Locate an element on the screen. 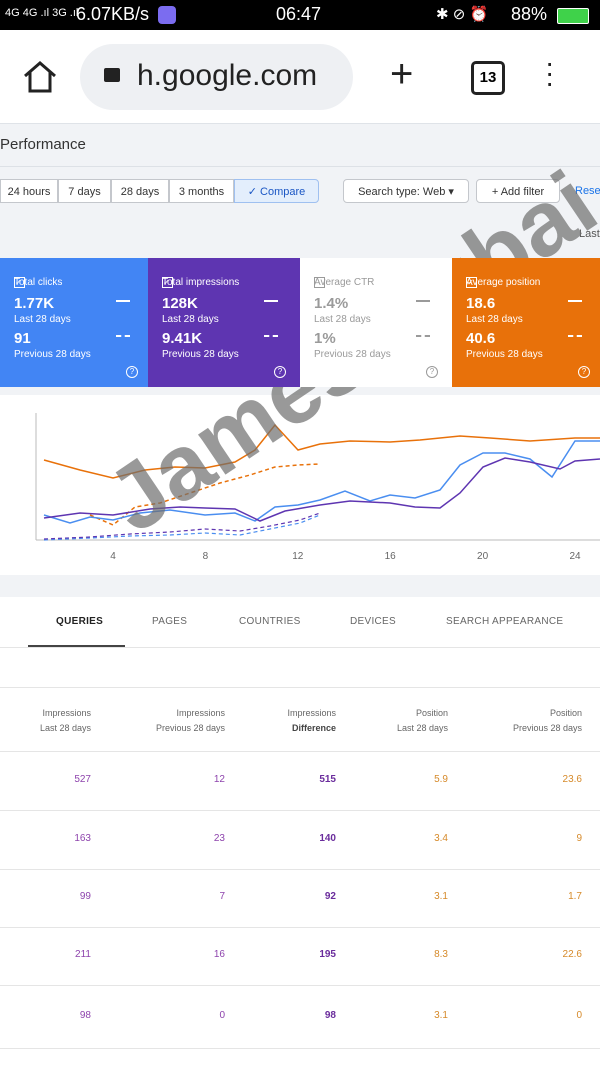 The height and width of the screenshot is (1067, 600). add-filter: + Add filter is located at coordinates (518, 191).